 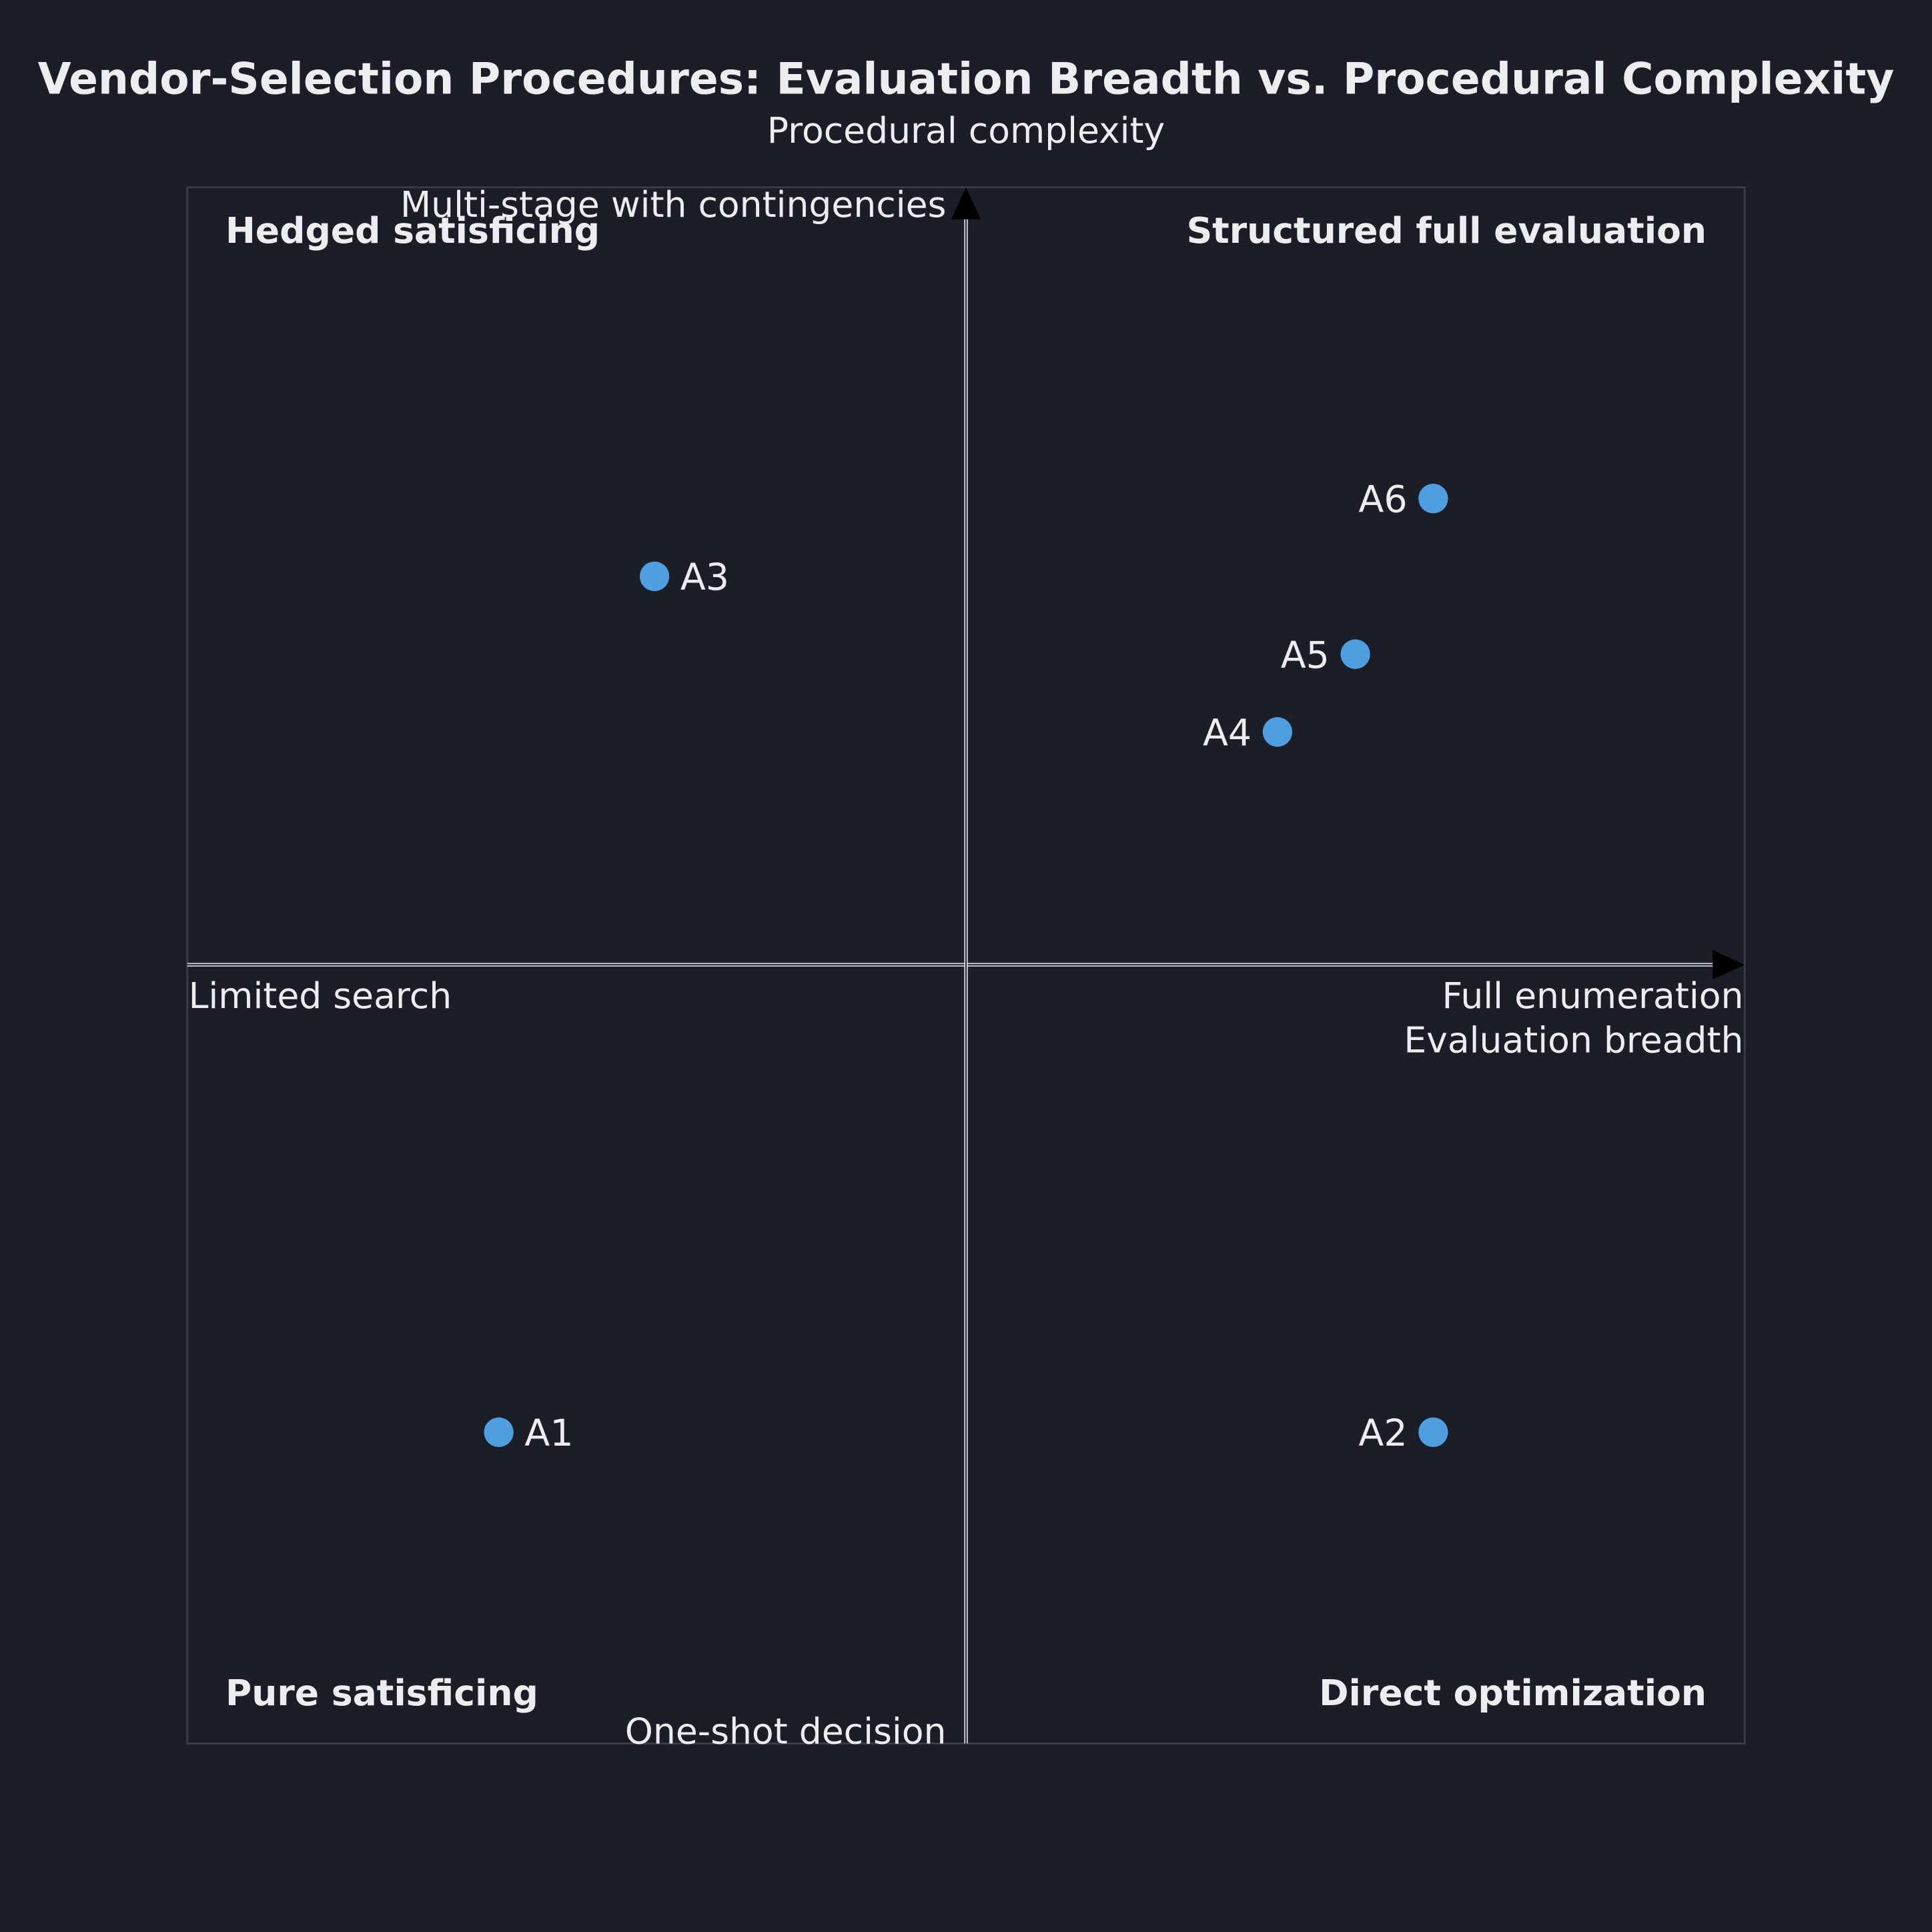 I want to click on y-axis-arrowhead, so click(x=966, y=203).